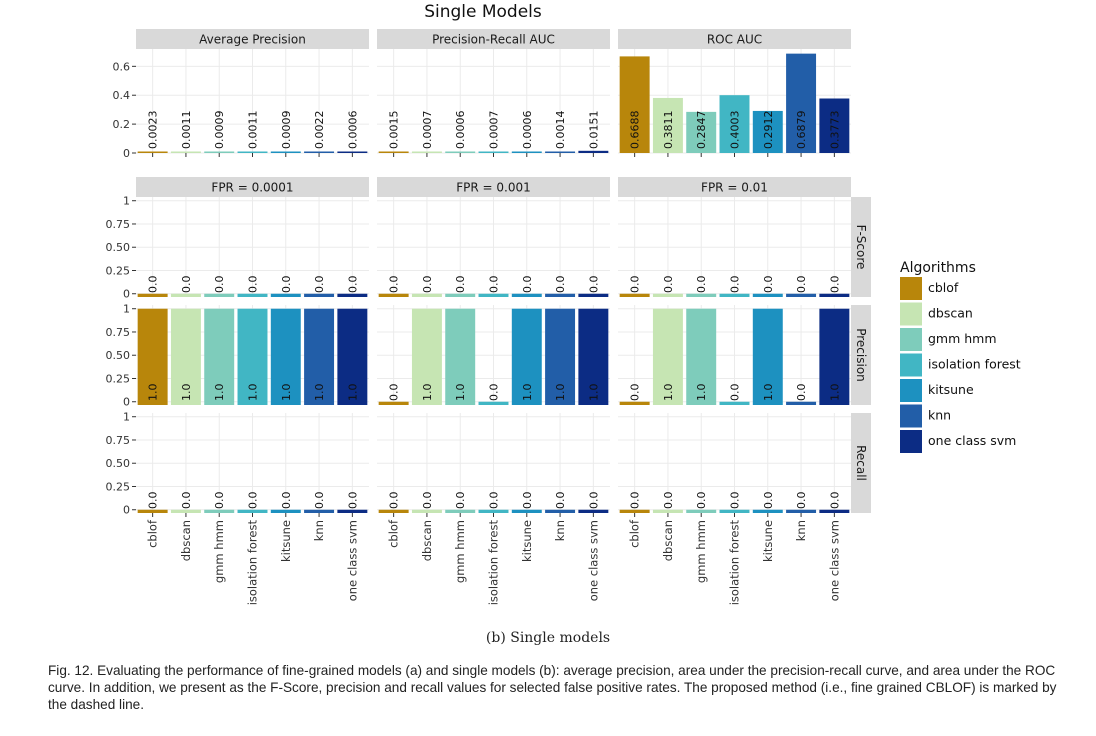 This screenshot has width=1096, height=736. What do you see at coordinates (527, 130) in the screenshot?
I see `data-label: 0.0006` at bounding box center [527, 130].